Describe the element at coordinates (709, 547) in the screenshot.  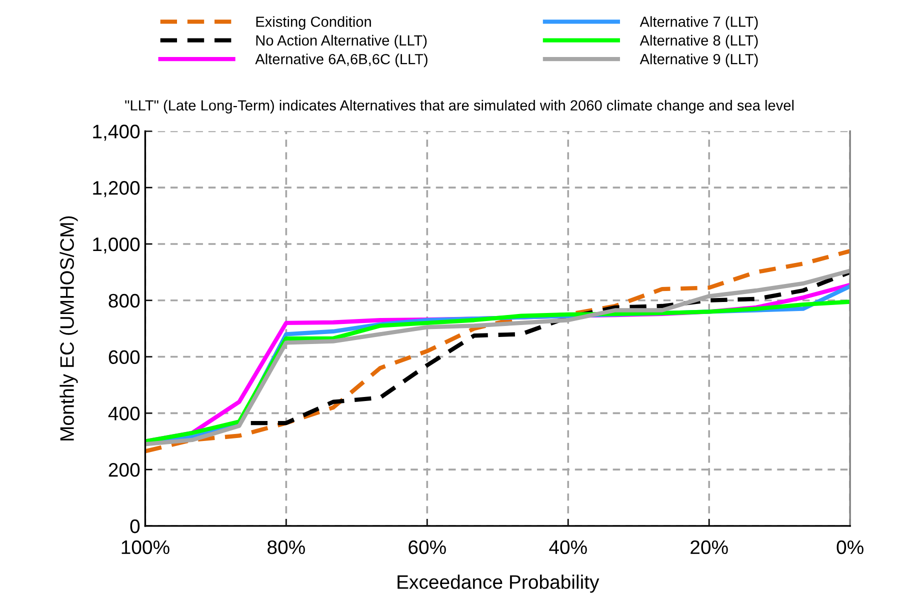
I see `x-tick-label: 20%` at that location.